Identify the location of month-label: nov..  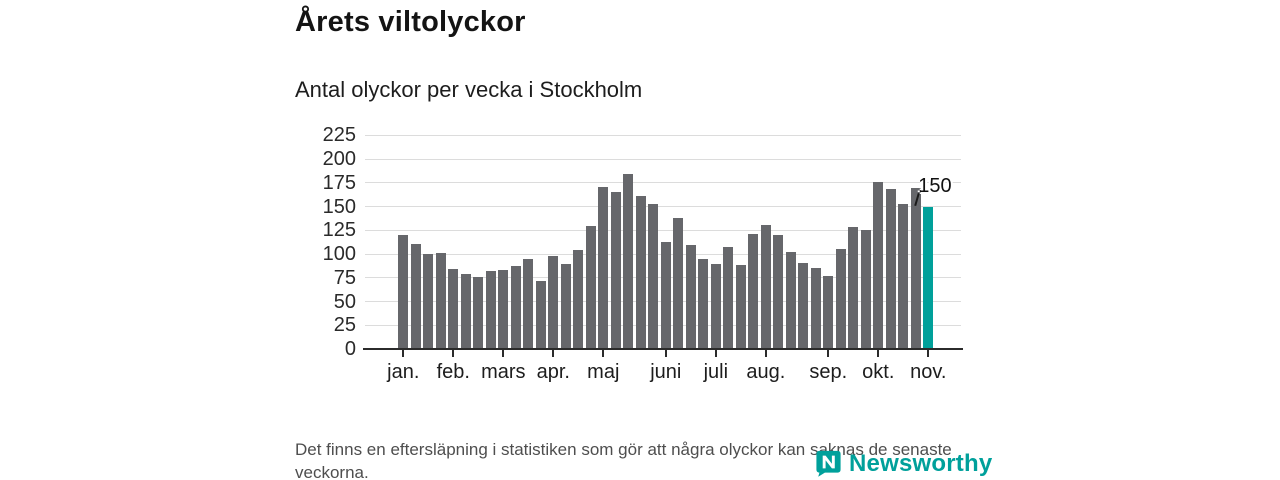
(928, 372).